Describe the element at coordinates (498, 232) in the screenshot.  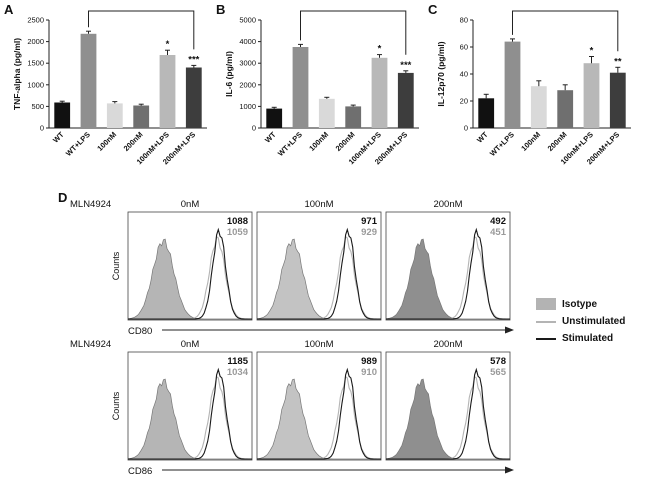
I see `mfi-unstimulated: 451` at that location.